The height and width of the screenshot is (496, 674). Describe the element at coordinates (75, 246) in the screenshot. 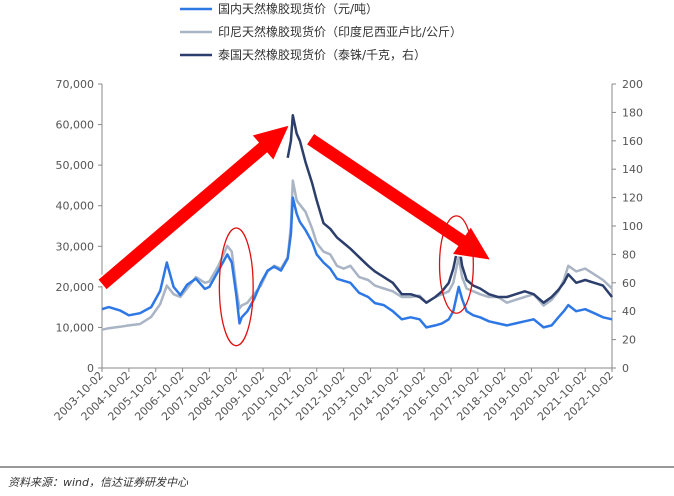

I see `y-left-tick-label: 30,000` at that location.